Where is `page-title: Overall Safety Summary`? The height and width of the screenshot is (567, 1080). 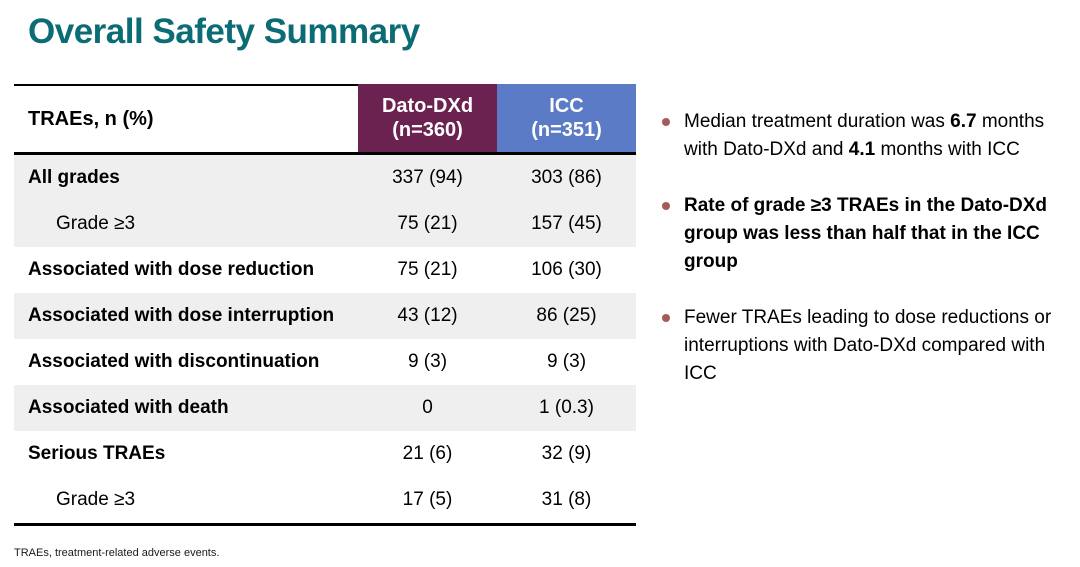 page-title: Overall Safety Summary is located at coordinates (224, 31).